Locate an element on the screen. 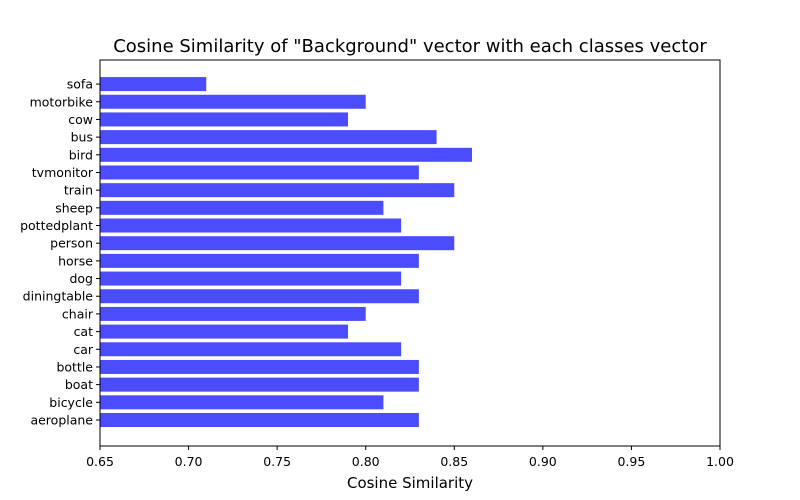  x-tick-label: 1.00 is located at coordinates (720, 461).